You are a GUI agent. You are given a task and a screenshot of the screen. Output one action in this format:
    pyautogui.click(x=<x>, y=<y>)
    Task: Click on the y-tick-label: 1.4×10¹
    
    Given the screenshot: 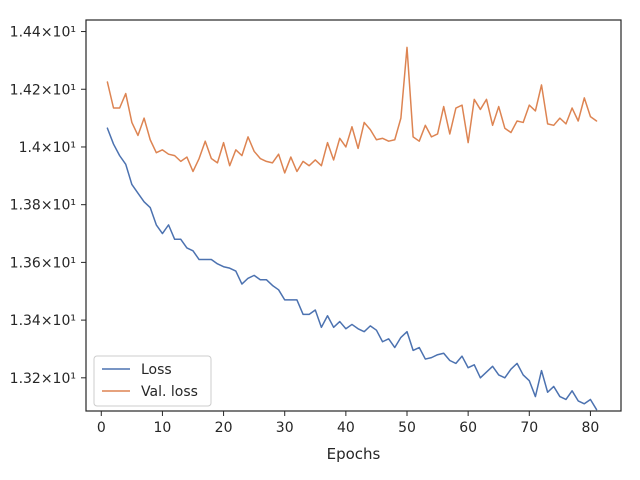 What is the action you would take?
    pyautogui.click(x=47, y=148)
    